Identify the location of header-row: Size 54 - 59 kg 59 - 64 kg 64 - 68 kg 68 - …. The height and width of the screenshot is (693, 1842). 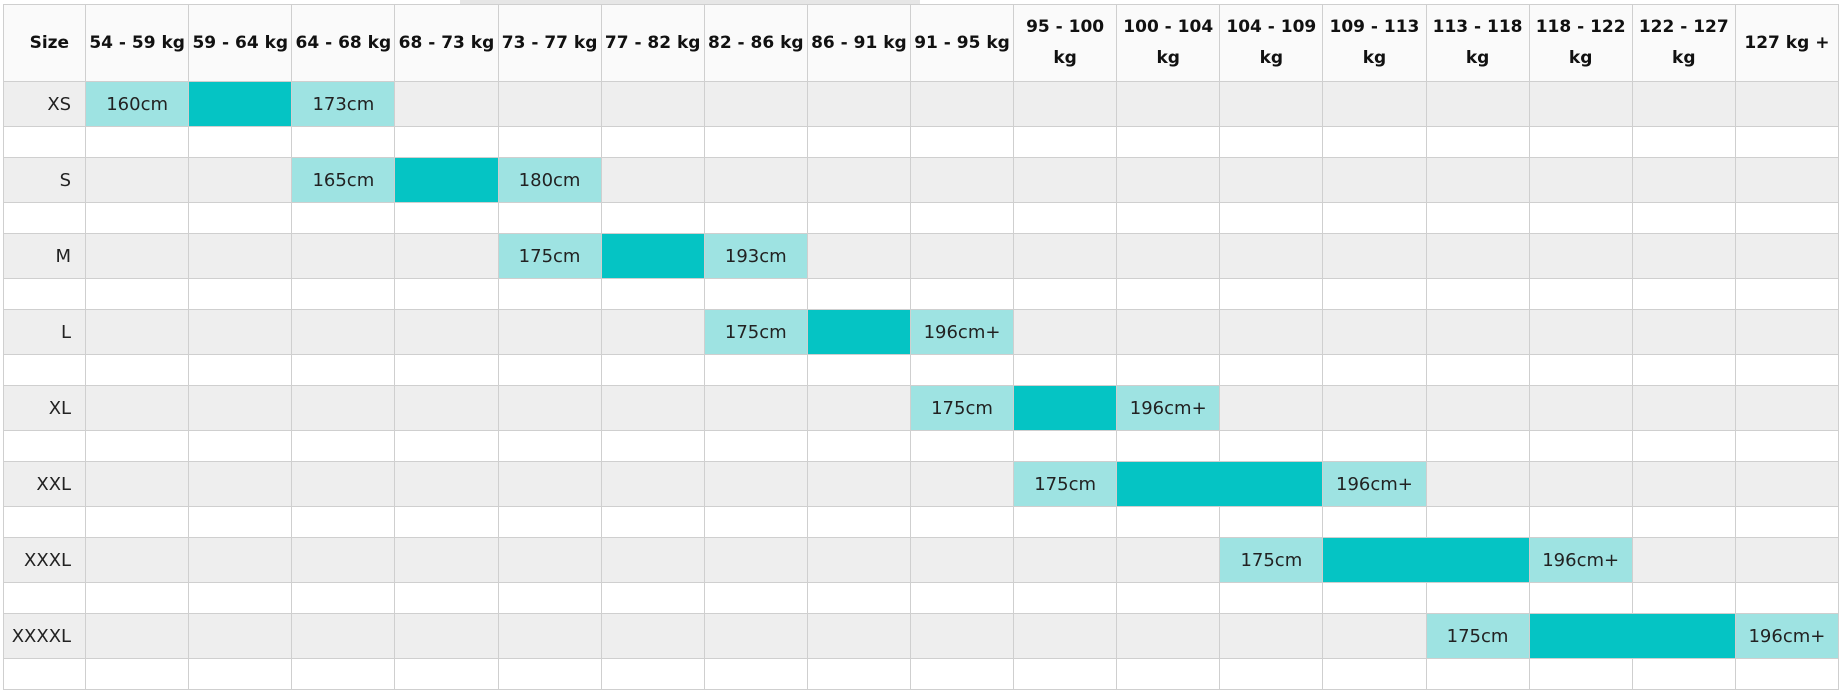
(921, 43).